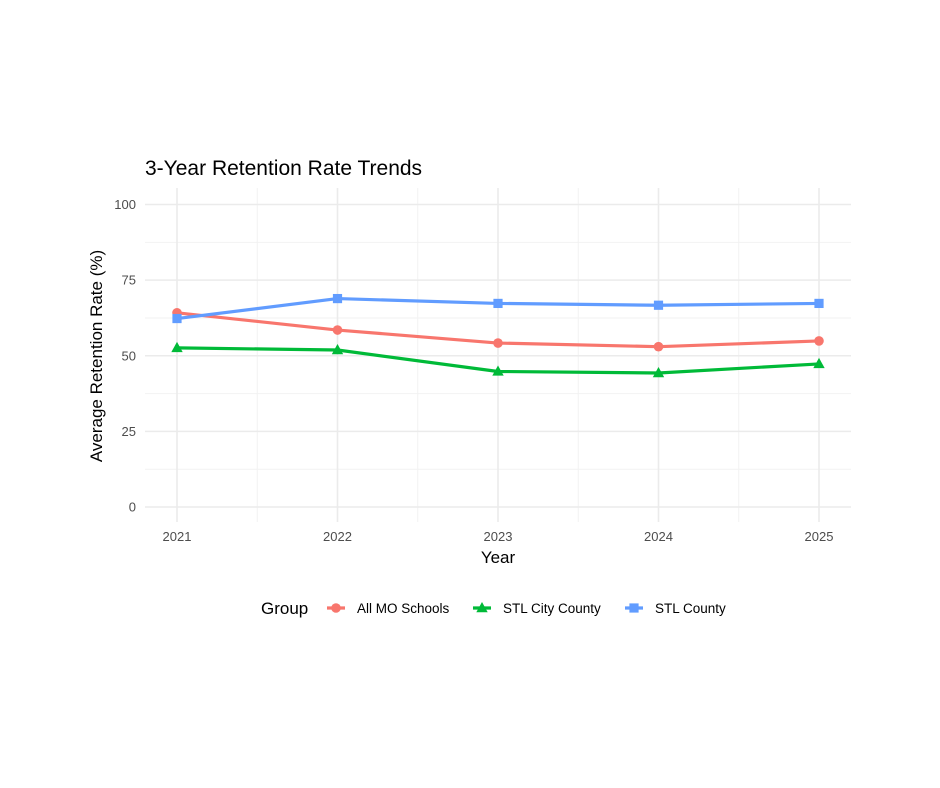  I want to click on legend-items: All MO Schools STL City County STL County, so click(526, 608).